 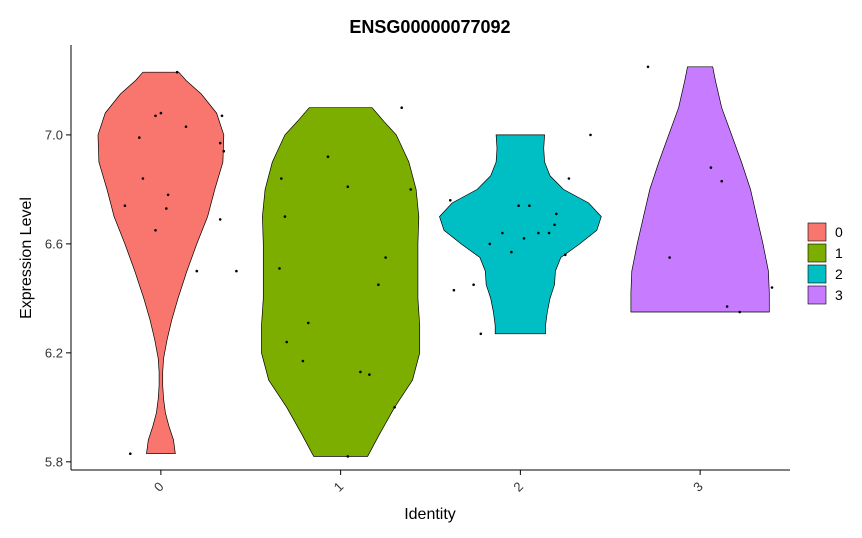 What do you see at coordinates (839, 232) in the screenshot?
I see `legend-label-0: 0` at bounding box center [839, 232].